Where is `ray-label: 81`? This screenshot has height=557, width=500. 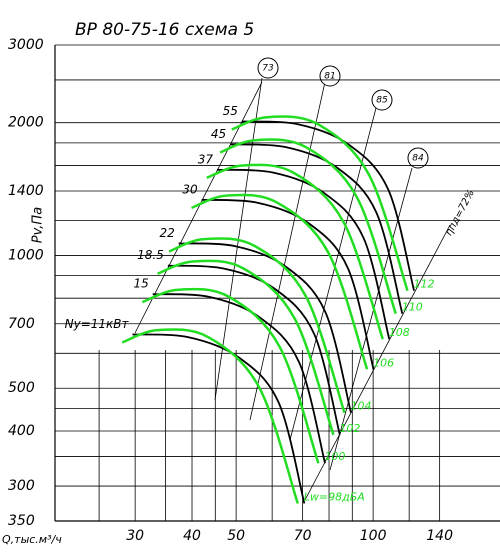
ray-label: 81 is located at coordinates (329, 77).